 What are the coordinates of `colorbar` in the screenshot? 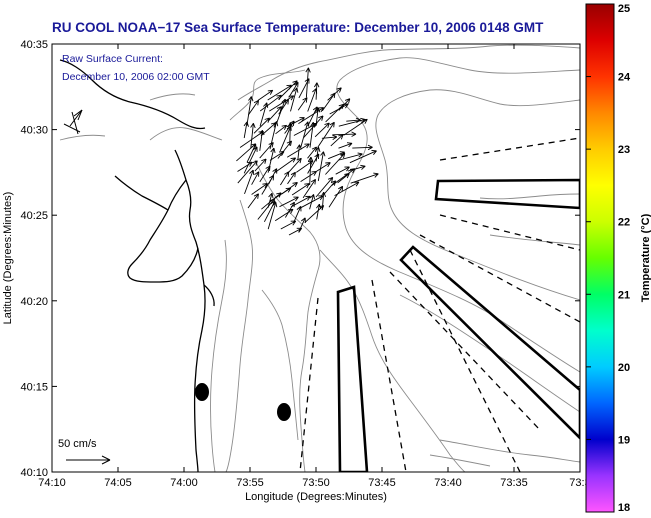 It's located at (600, 258).